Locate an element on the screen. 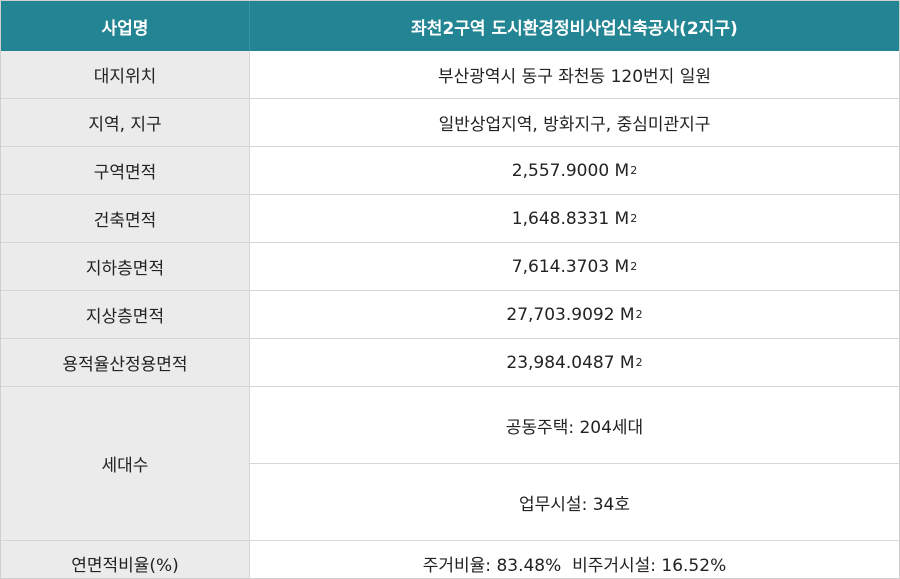  row-value: 주거비율: 83.48% 비주거시설: 16.52% is located at coordinates (574, 559).